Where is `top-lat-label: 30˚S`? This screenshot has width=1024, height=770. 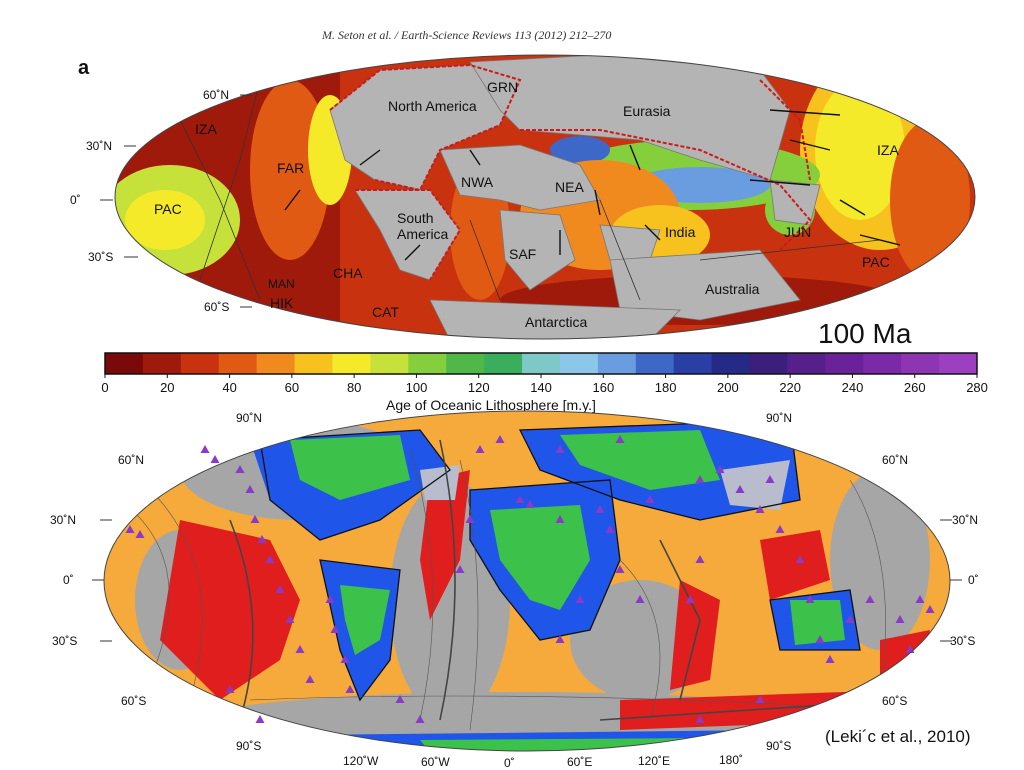 top-lat-label: 30˚S is located at coordinates (101, 257).